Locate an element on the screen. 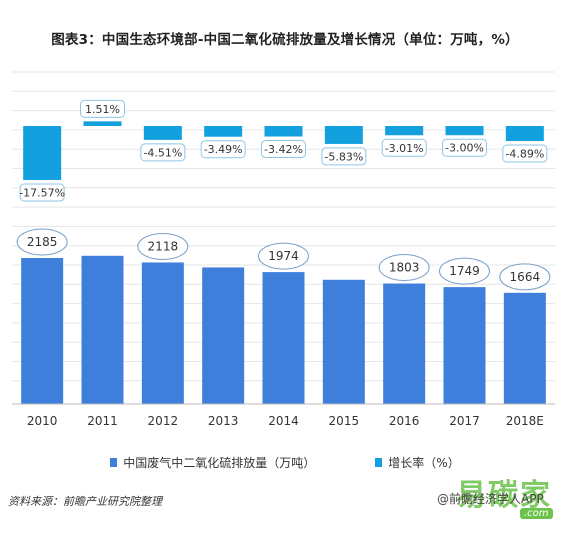 The height and width of the screenshot is (534, 570). growth-label: -3.42% is located at coordinates (283, 149).